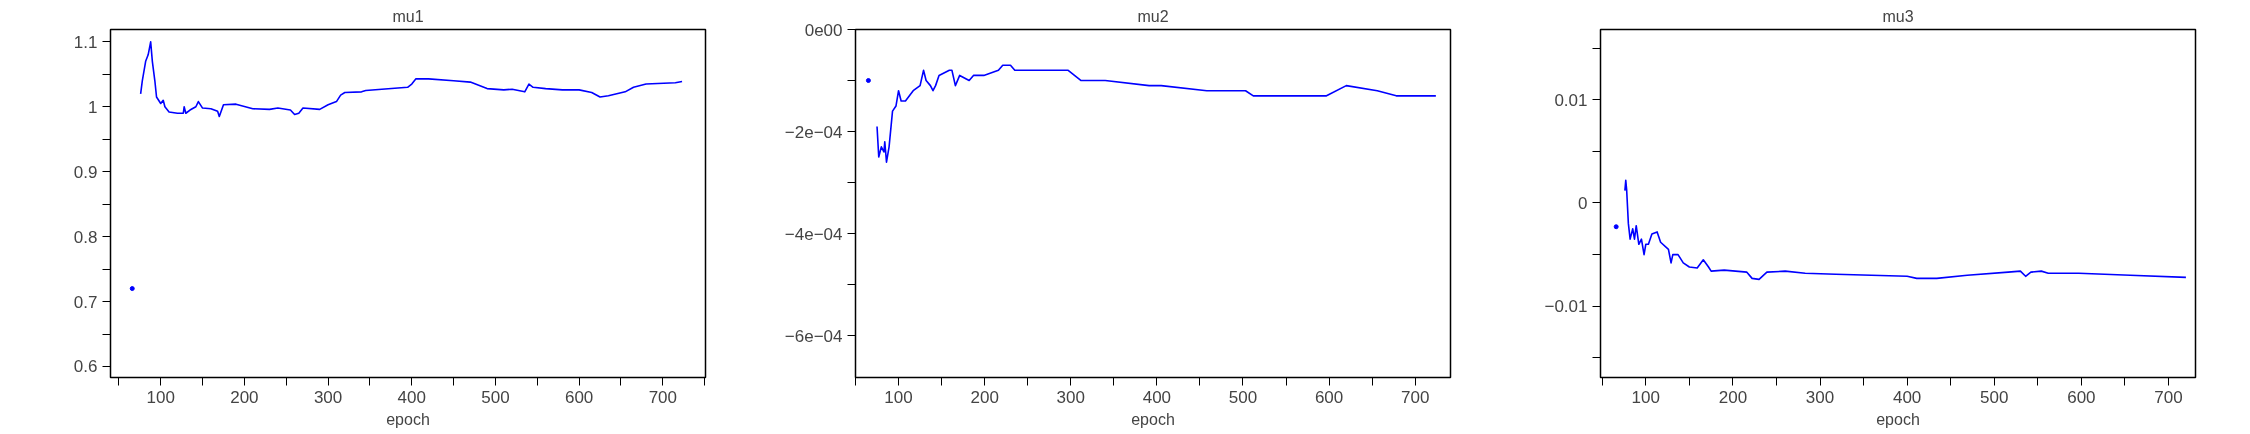 This screenshot has height=434, width=2250. I want to click on y-tick-label: 0e00, so click(823, 30).